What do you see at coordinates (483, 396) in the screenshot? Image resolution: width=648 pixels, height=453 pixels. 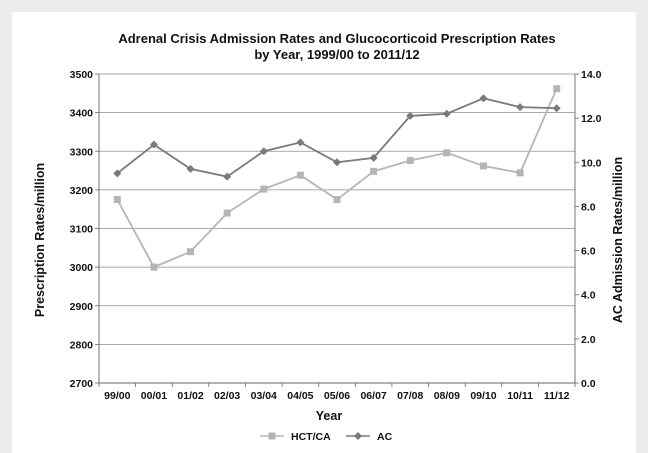 I see `x-tick-label: 09/10` at bounding box center [483, 396].